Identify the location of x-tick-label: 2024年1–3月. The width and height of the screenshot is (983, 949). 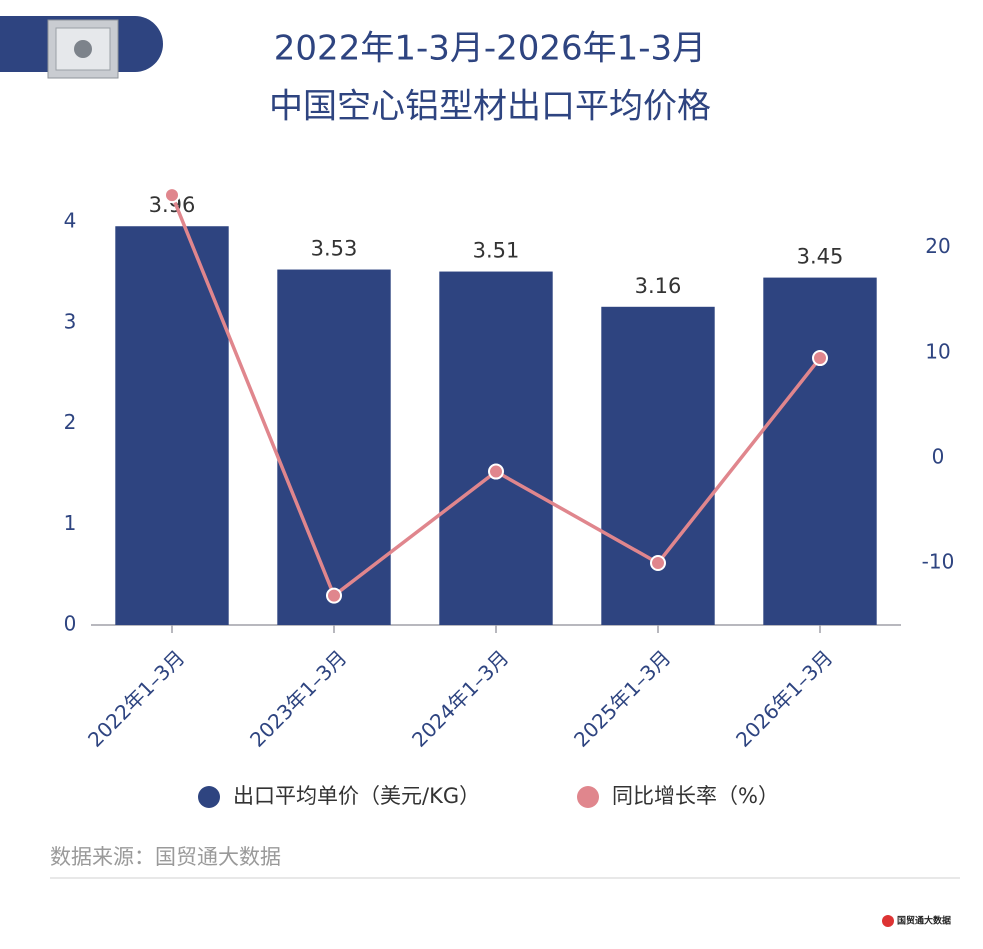
(460, 698).